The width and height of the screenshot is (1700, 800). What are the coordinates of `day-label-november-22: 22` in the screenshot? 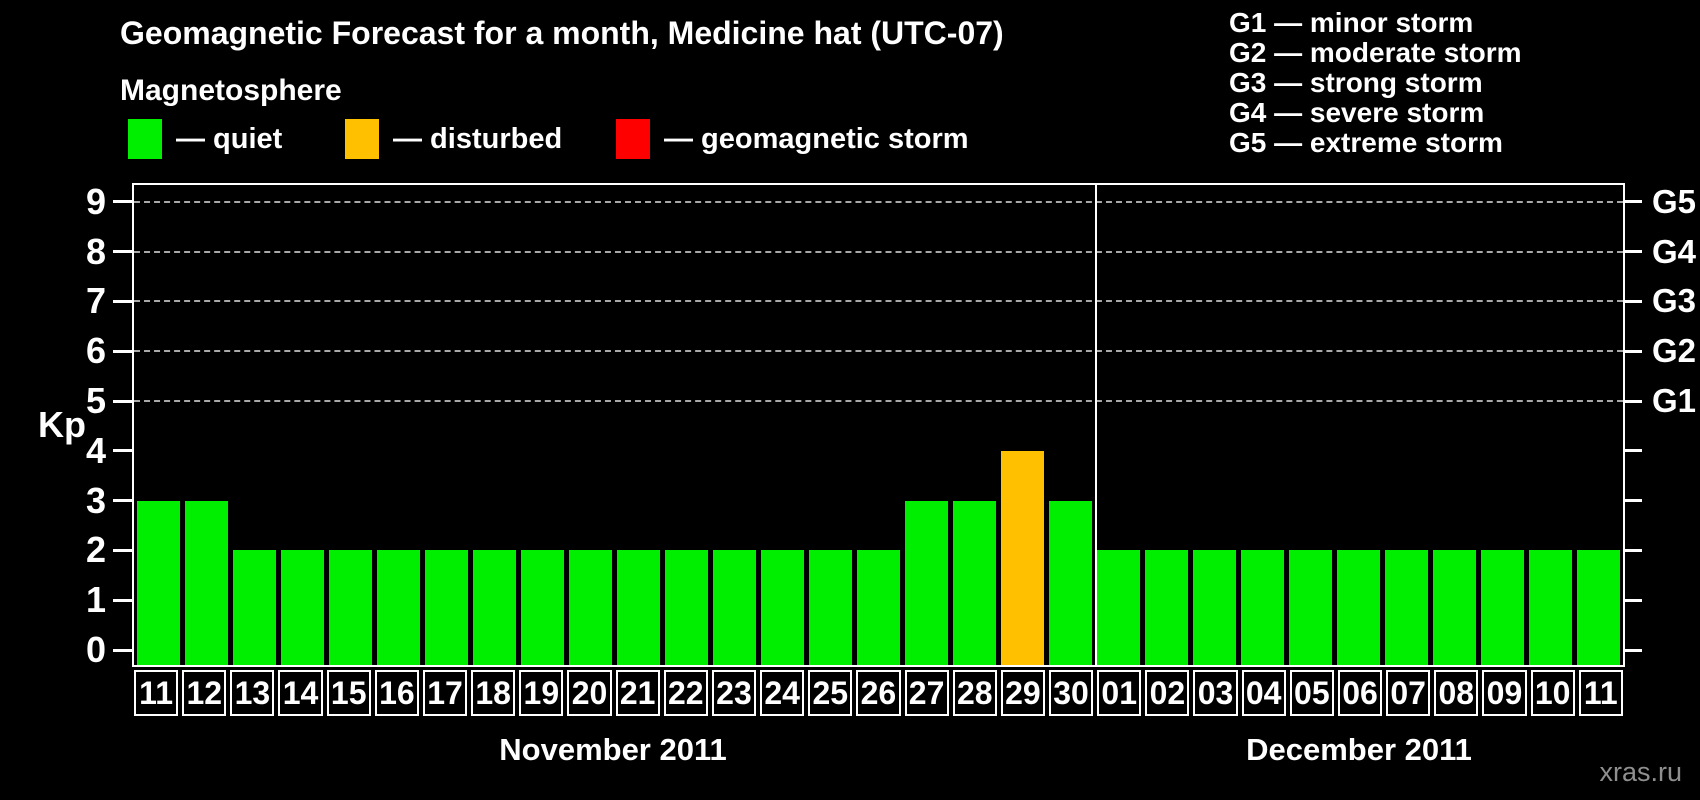 It's located at (685, 693).